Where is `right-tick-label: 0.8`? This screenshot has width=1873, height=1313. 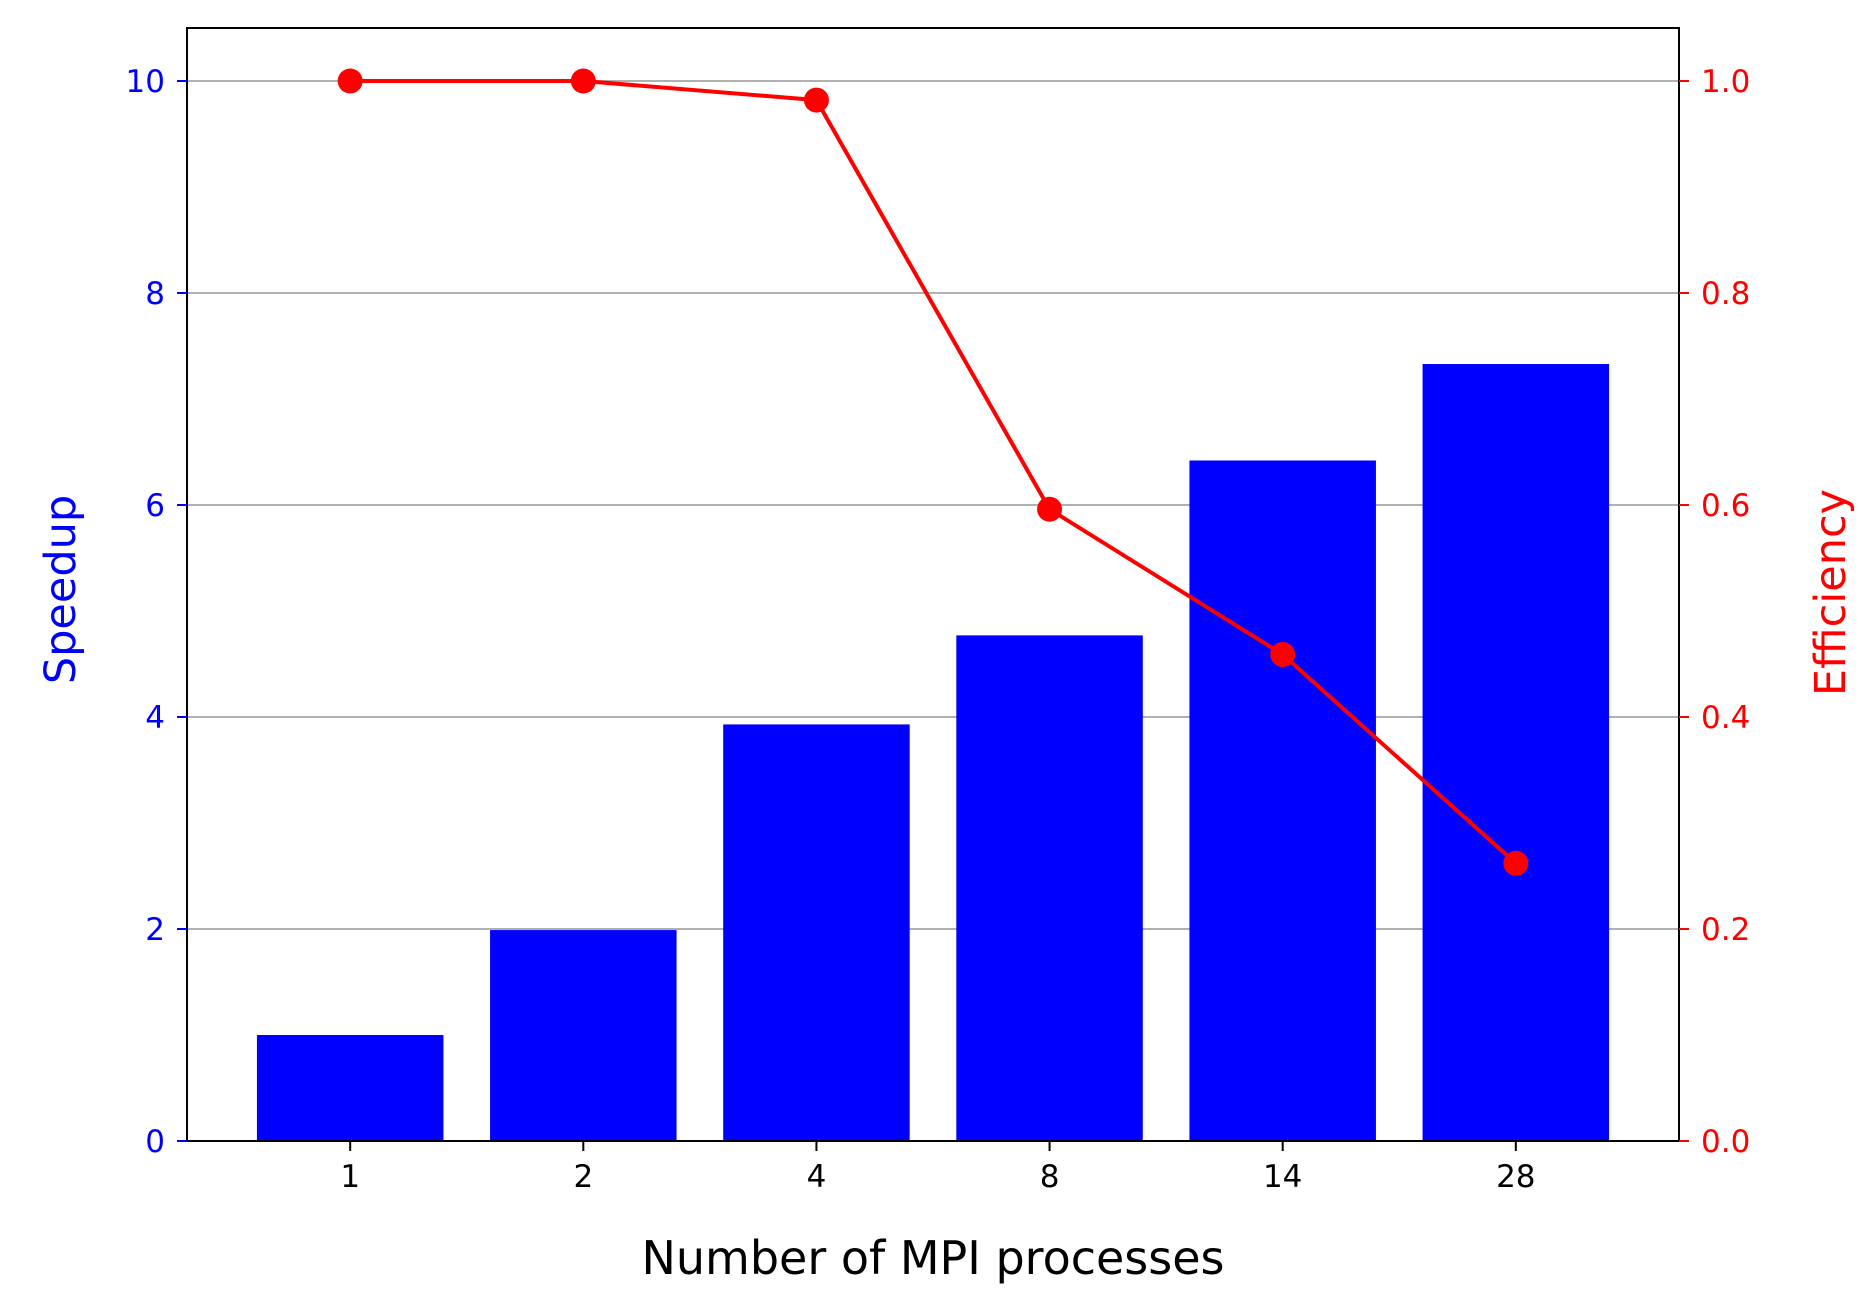 right-tick-label: 0.8 is located at coordinates (1725, 294).